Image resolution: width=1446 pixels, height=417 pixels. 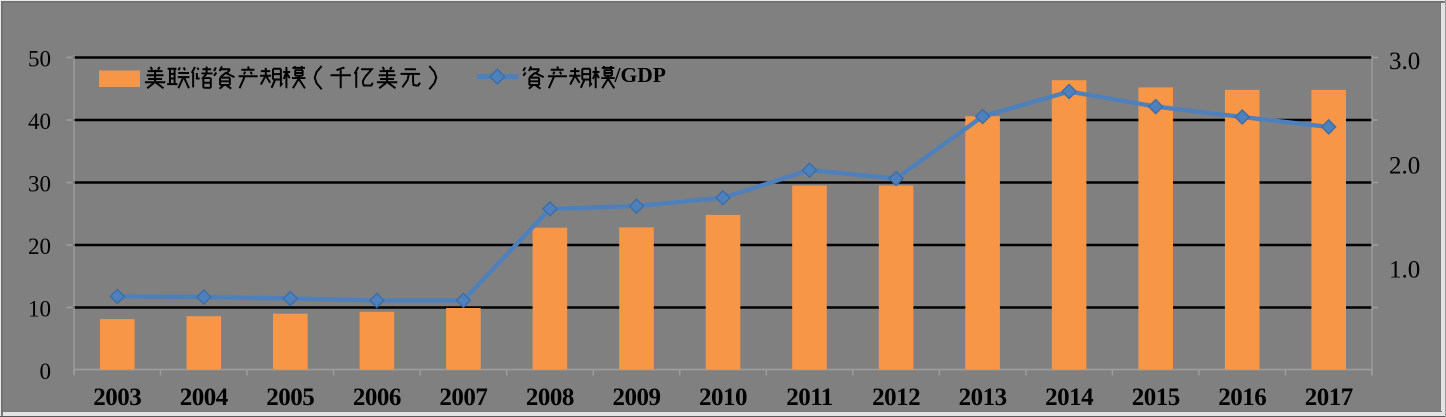 What do you see at coordinates (637, 397) in the screenshot?
I see `svg-text: 2009` at bounding box center [637, 397].